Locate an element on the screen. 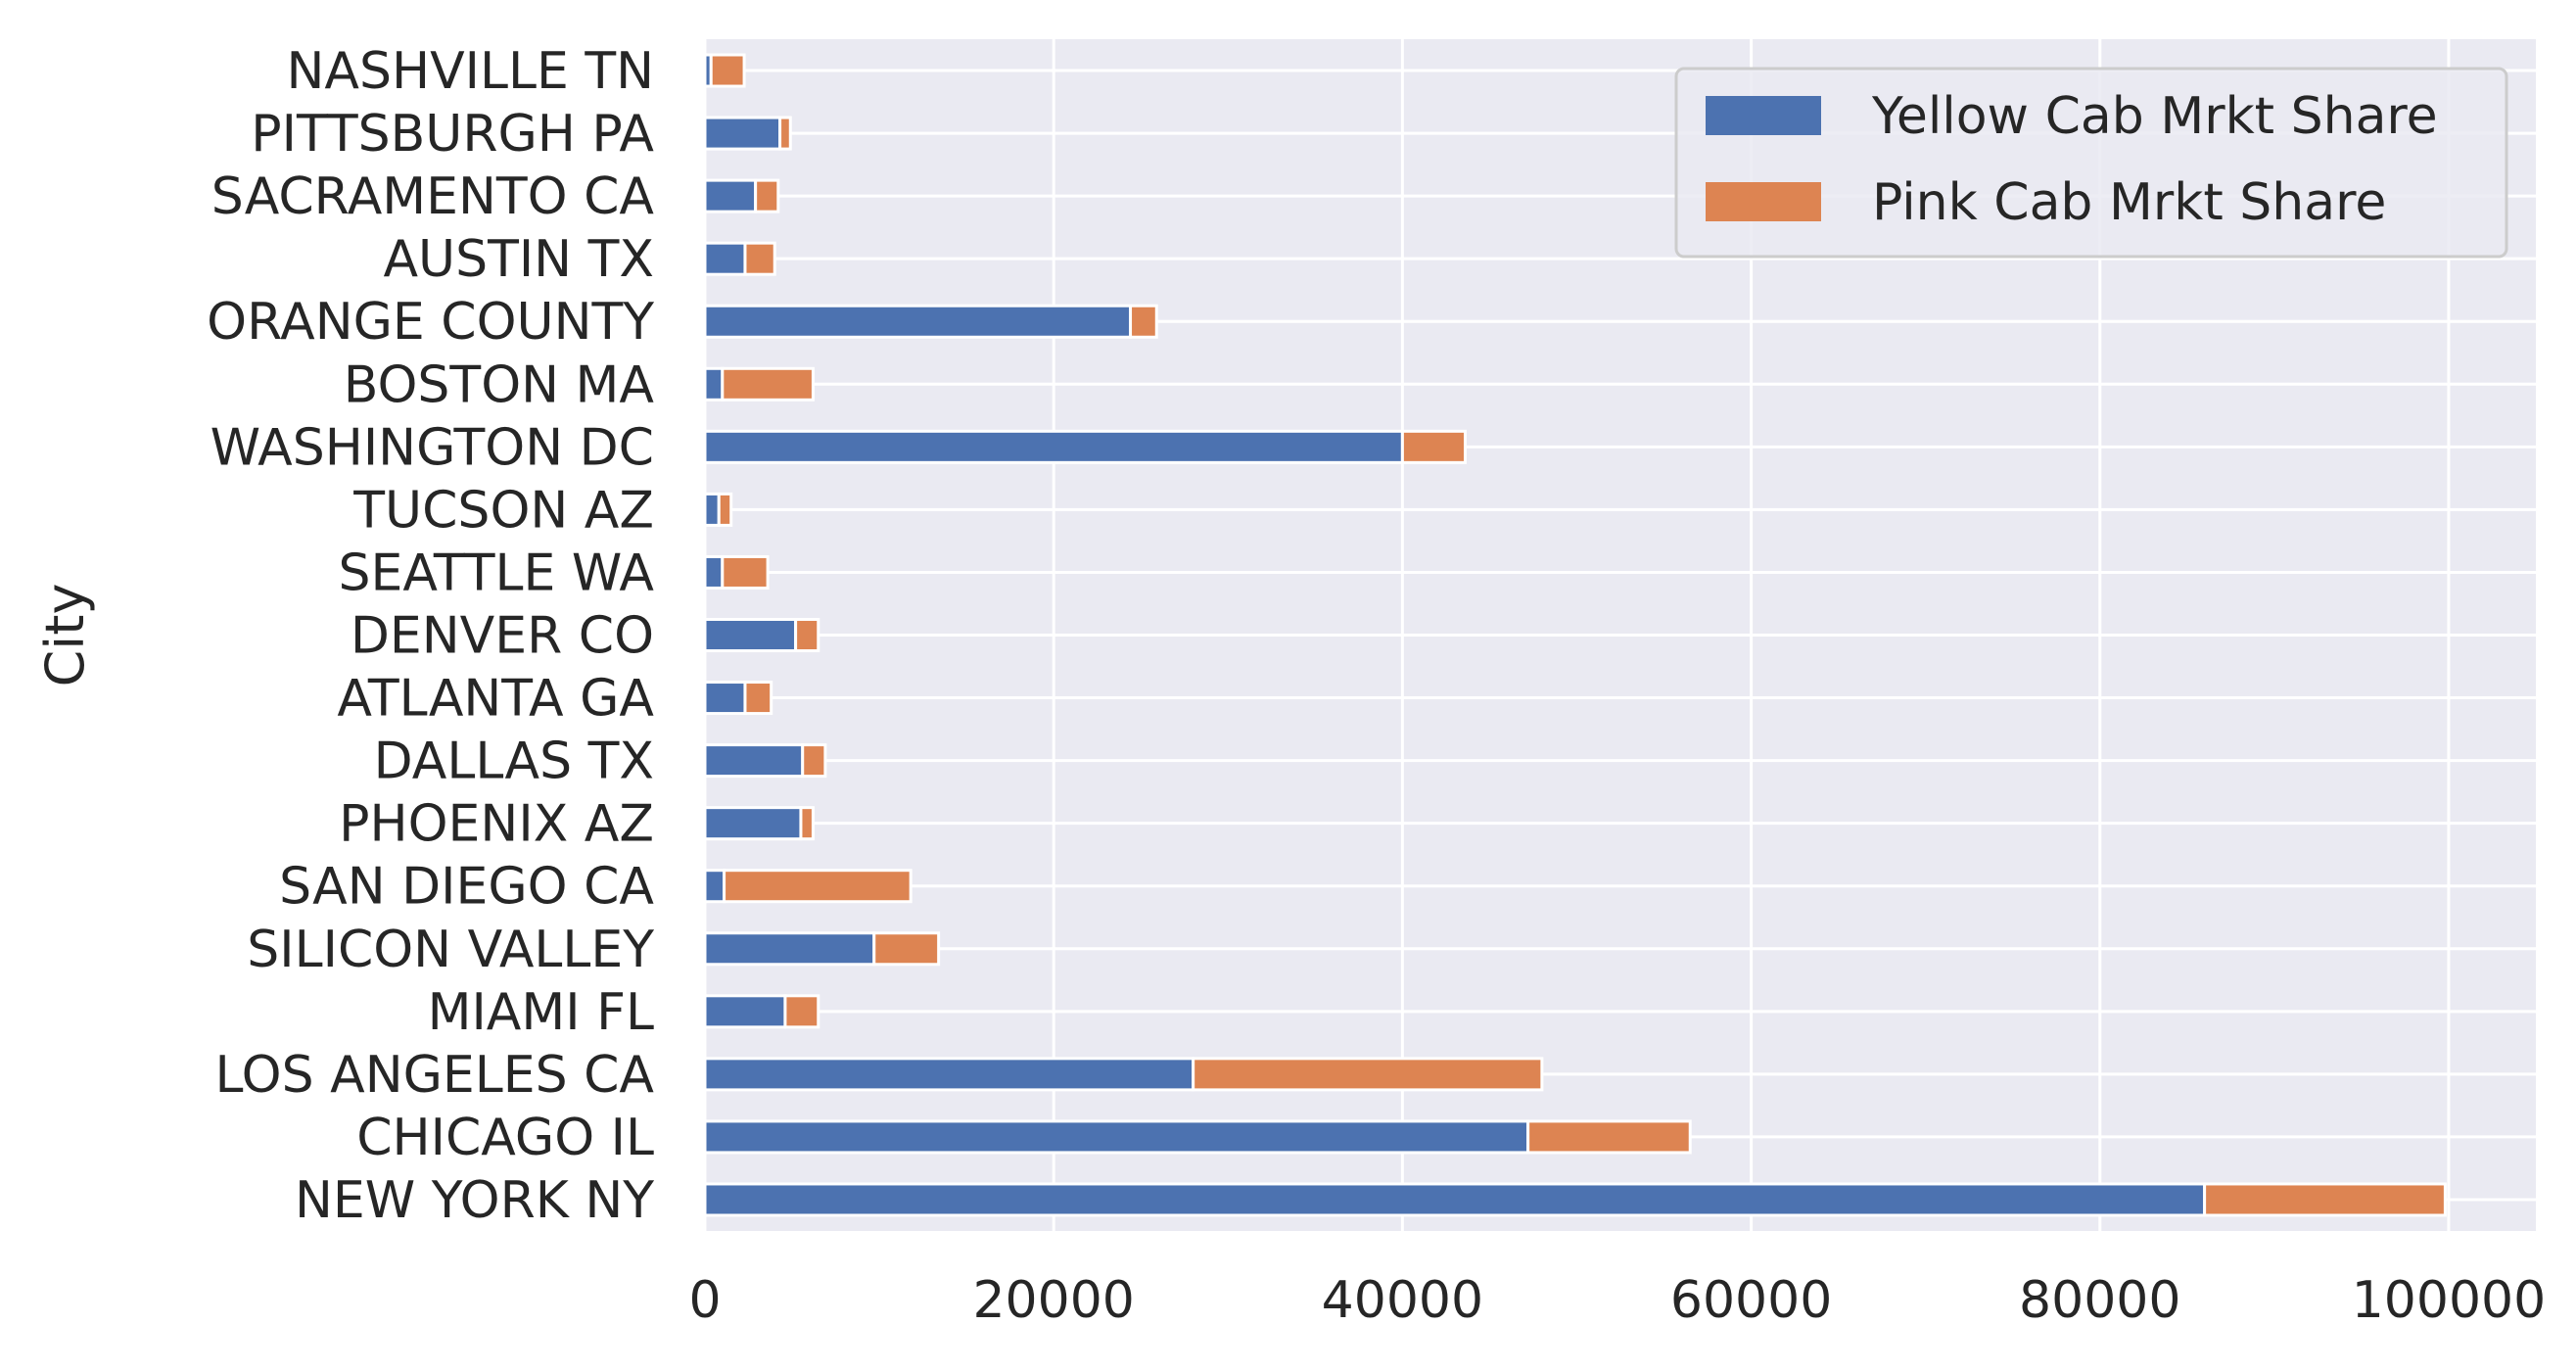  y-tick-label: WASHINGTON DC is located at coordinates (433, 448).